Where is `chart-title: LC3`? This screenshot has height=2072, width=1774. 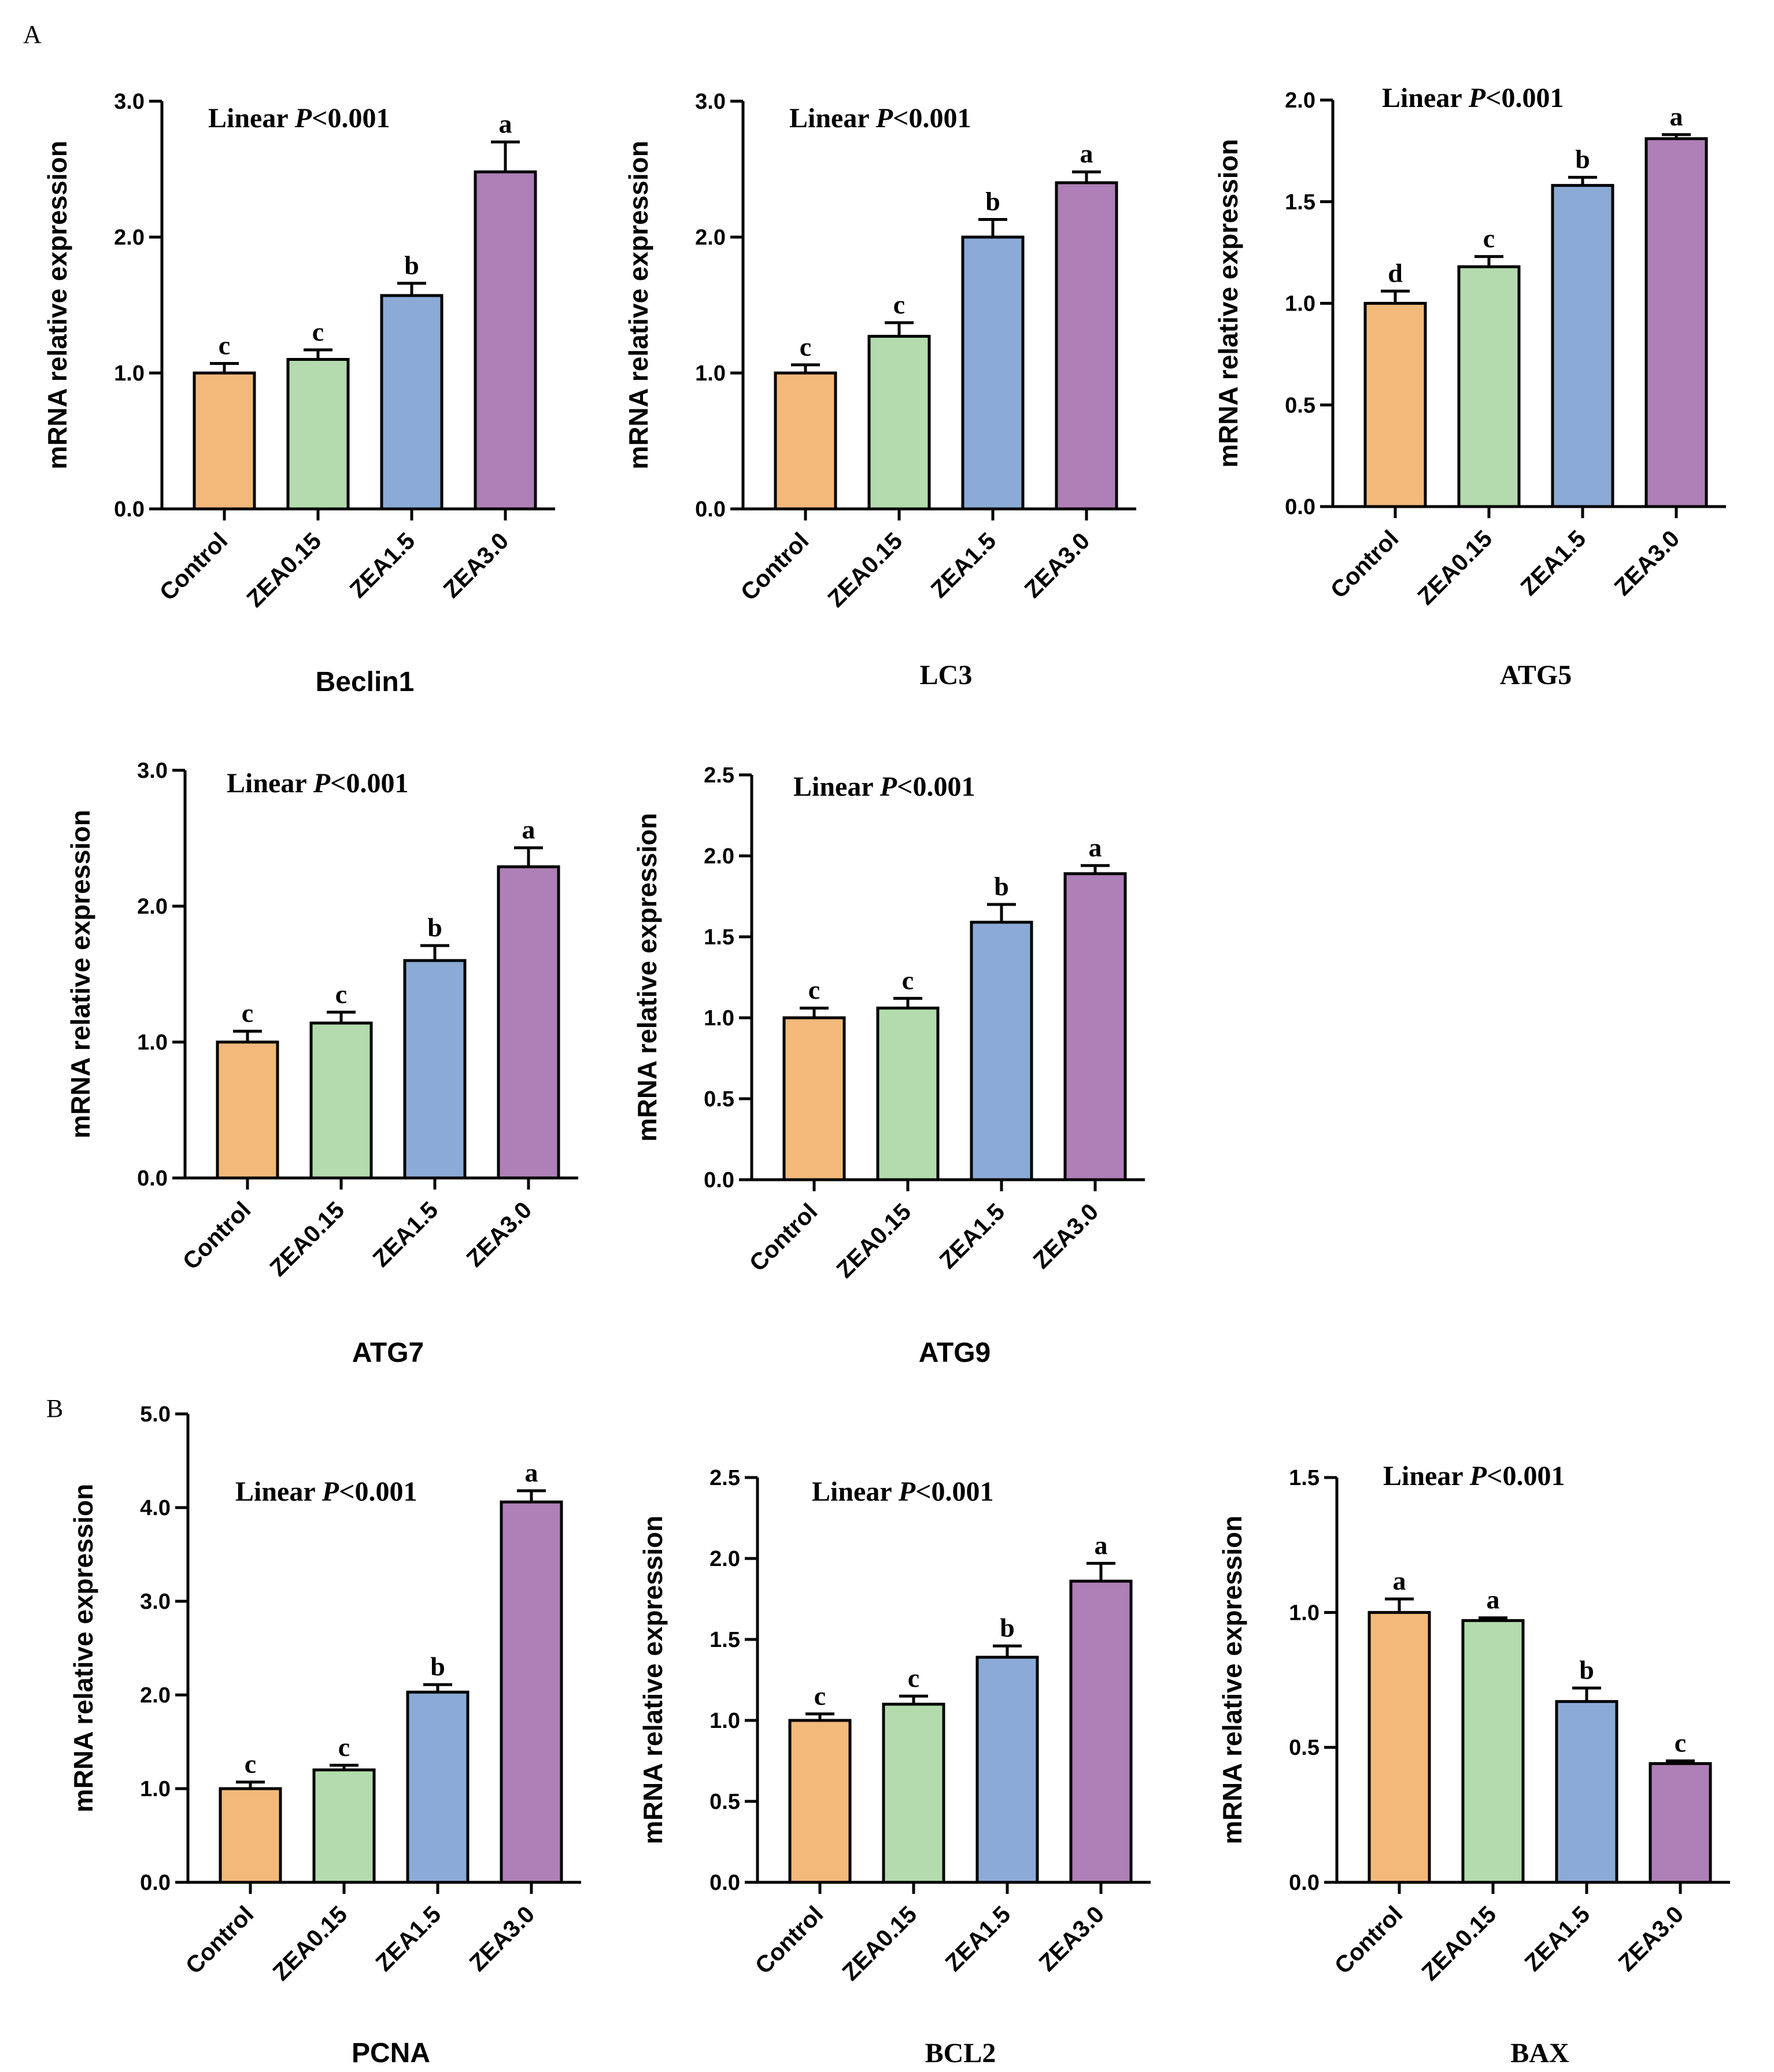
chart-title: LC3 is located at coordinates (946, 675).